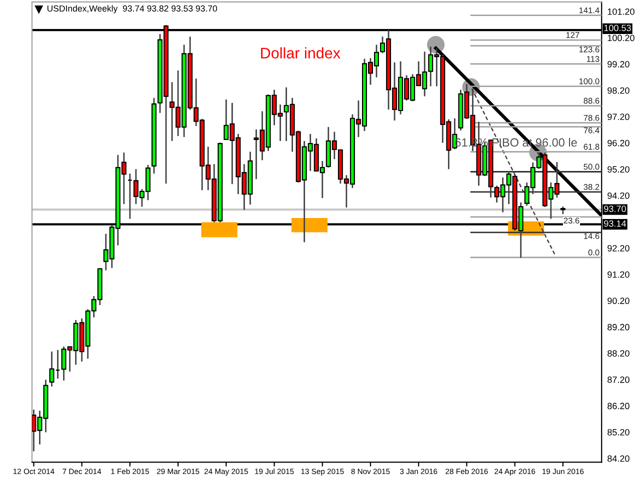 The height and width of the screenshot is (480, 640). What do you see at coordinates (589, 10) in the screenshot?
I see `series-label: 141.4` at bounding box center [589, 10].